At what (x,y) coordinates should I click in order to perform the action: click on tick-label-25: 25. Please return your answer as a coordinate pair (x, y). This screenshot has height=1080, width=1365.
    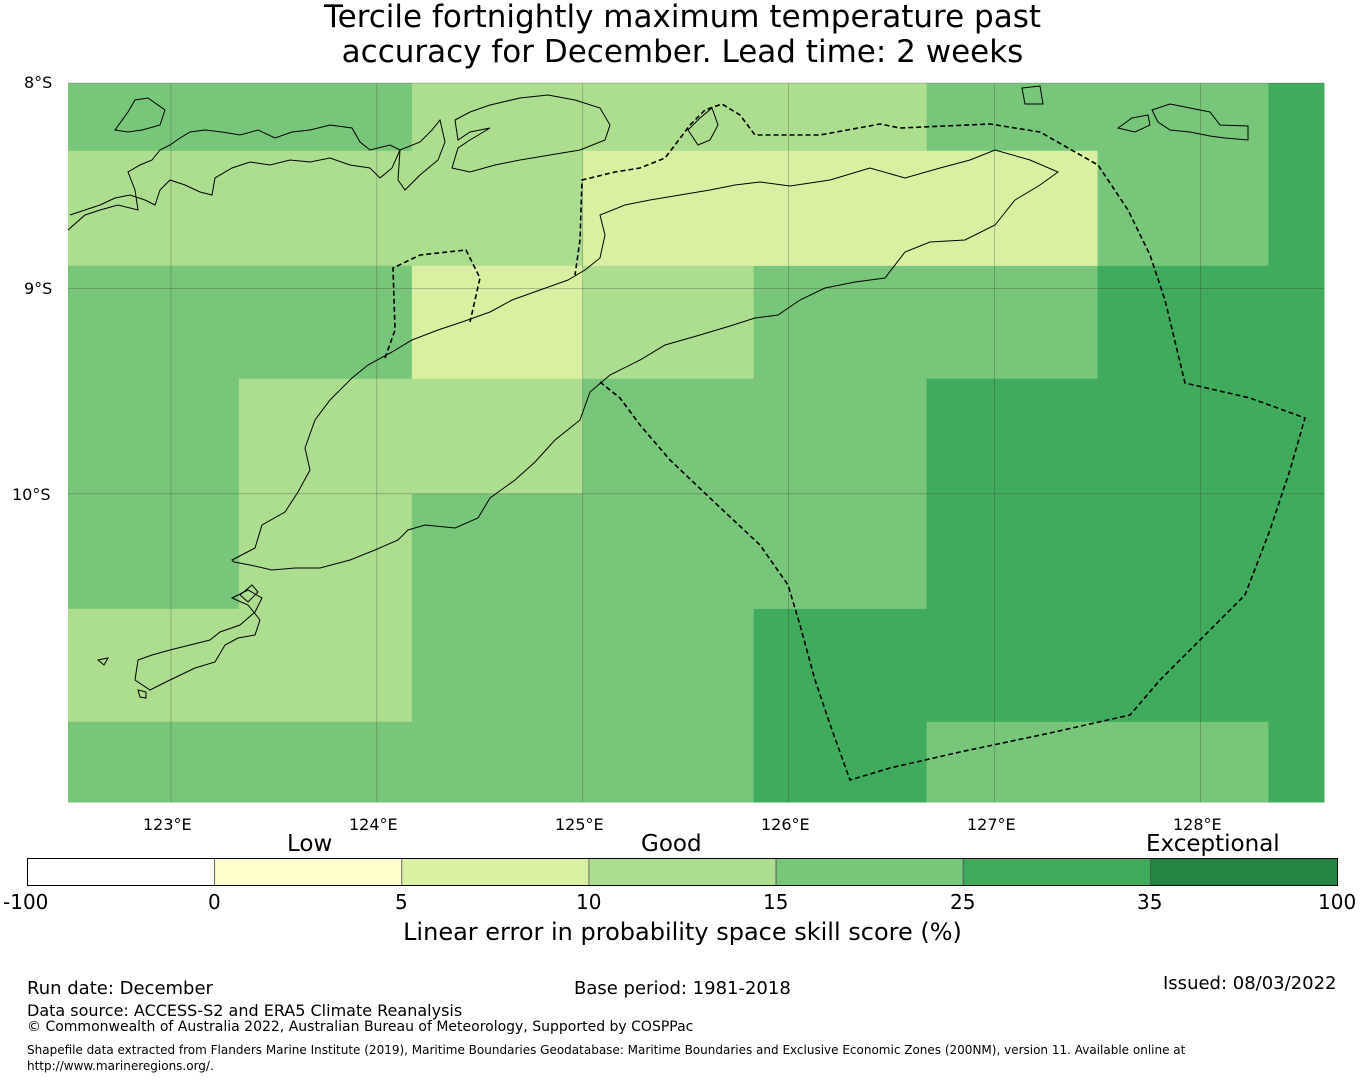
    Looking at the image, I should click on (963, 902).